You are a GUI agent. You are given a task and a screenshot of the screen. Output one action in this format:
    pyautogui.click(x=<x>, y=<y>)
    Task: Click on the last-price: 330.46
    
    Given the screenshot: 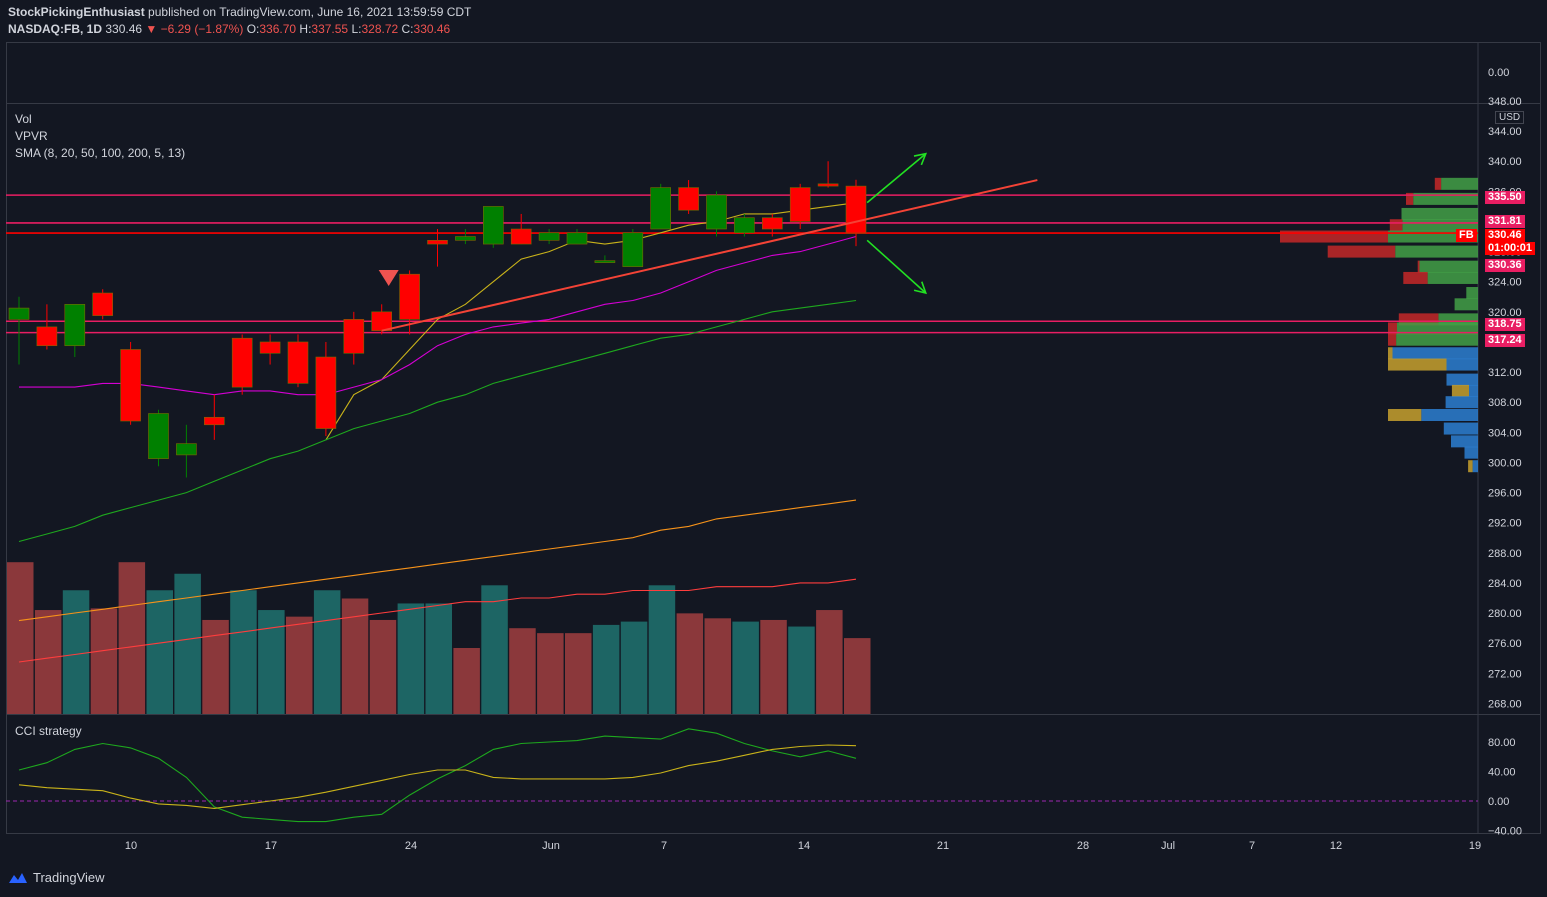 What is the action you would take?
    pyautogui.click(x=124, y=29)
    